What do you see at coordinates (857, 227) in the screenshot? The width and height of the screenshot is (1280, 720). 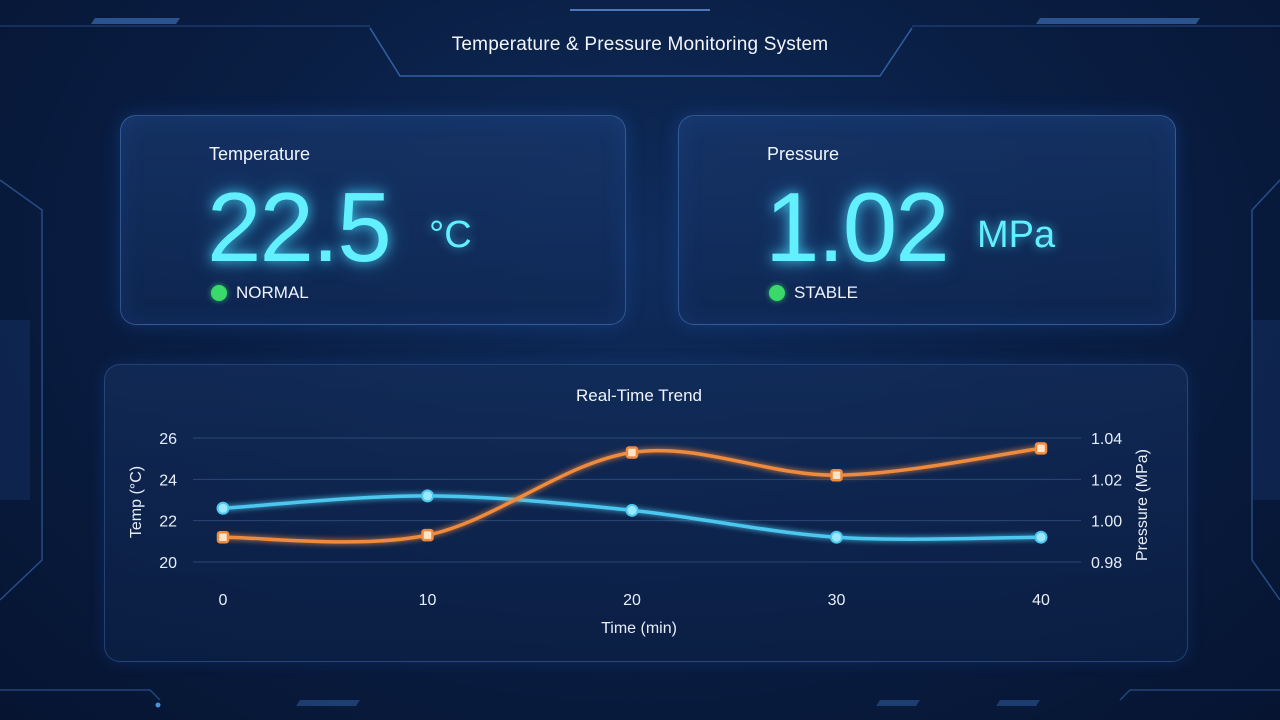 I see `pressure-value: 1.02` at bounding box center [857, 227].